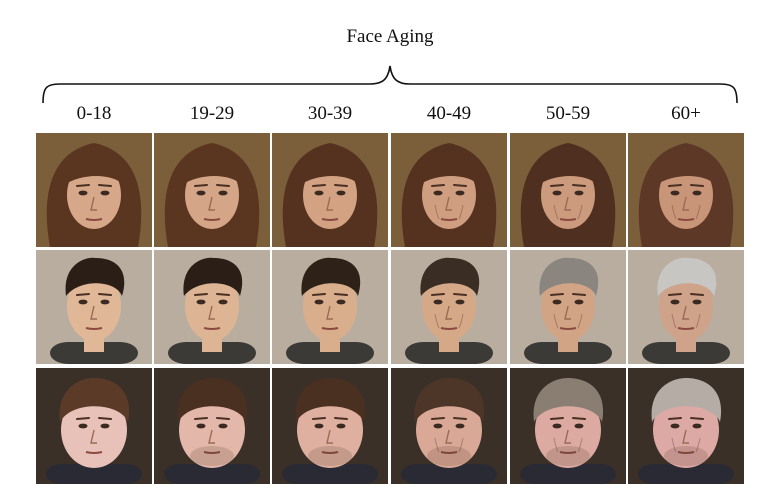 The height and width of the screenshot is (502, 780). What do you see at coordinates (686, 307) in the screenshot?
I see `face-photo-row2-60+` at bounding box center [686, 307].